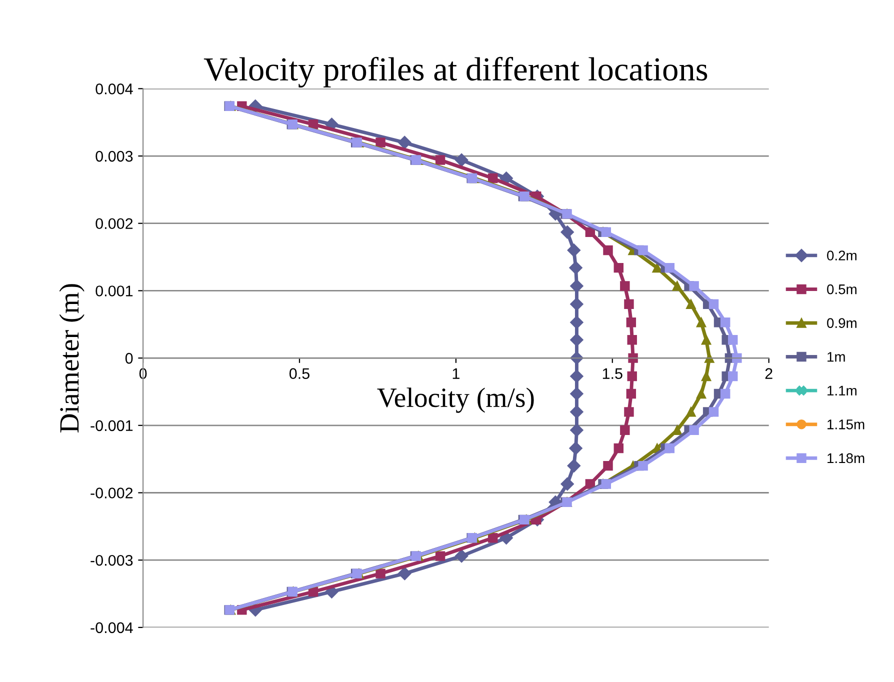 Image resolution: width=894 pixels, height=682 pixels. What do you see at coordinates (114, 89) in the screenshot?
I see `y-tick-label: 0.004` at bounding box center [114, 89].